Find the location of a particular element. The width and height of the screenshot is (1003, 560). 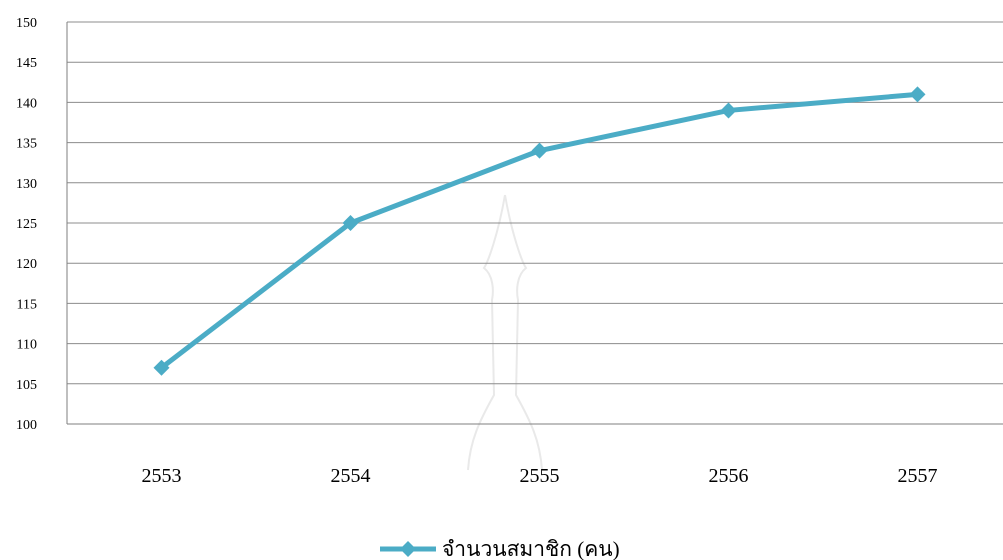

y-tick-label: 125 is located at coordinates (26, 224).